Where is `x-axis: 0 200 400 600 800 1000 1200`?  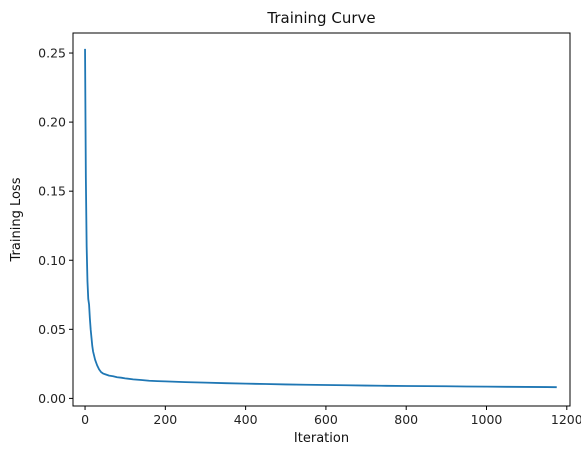
x-axis: 0 200 400 600 800 1000 1200 is located at coordinates (331, 416).